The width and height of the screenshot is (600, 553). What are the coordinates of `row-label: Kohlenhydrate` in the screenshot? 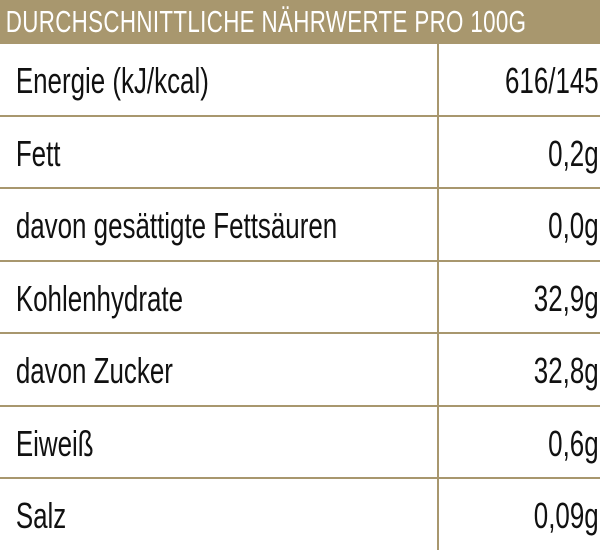 It's located at (99, 298).